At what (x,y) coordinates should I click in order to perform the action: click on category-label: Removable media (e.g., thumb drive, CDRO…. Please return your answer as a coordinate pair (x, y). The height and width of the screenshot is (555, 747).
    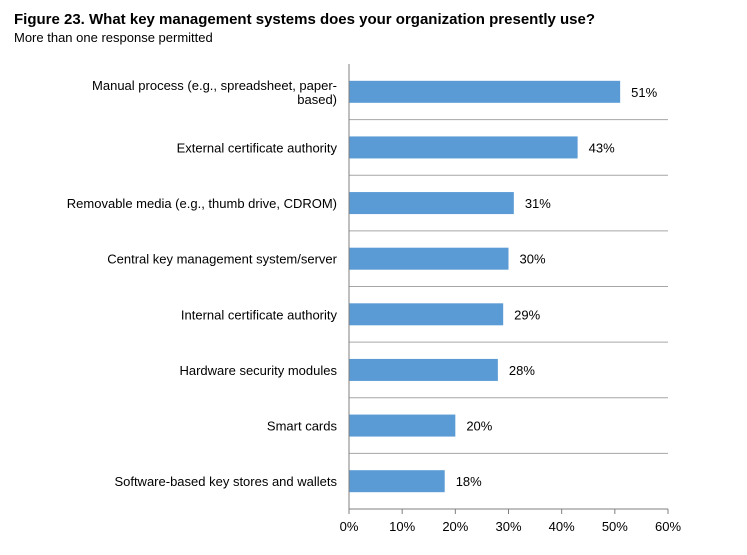
    Looking at the image, I should click on (202, 203).